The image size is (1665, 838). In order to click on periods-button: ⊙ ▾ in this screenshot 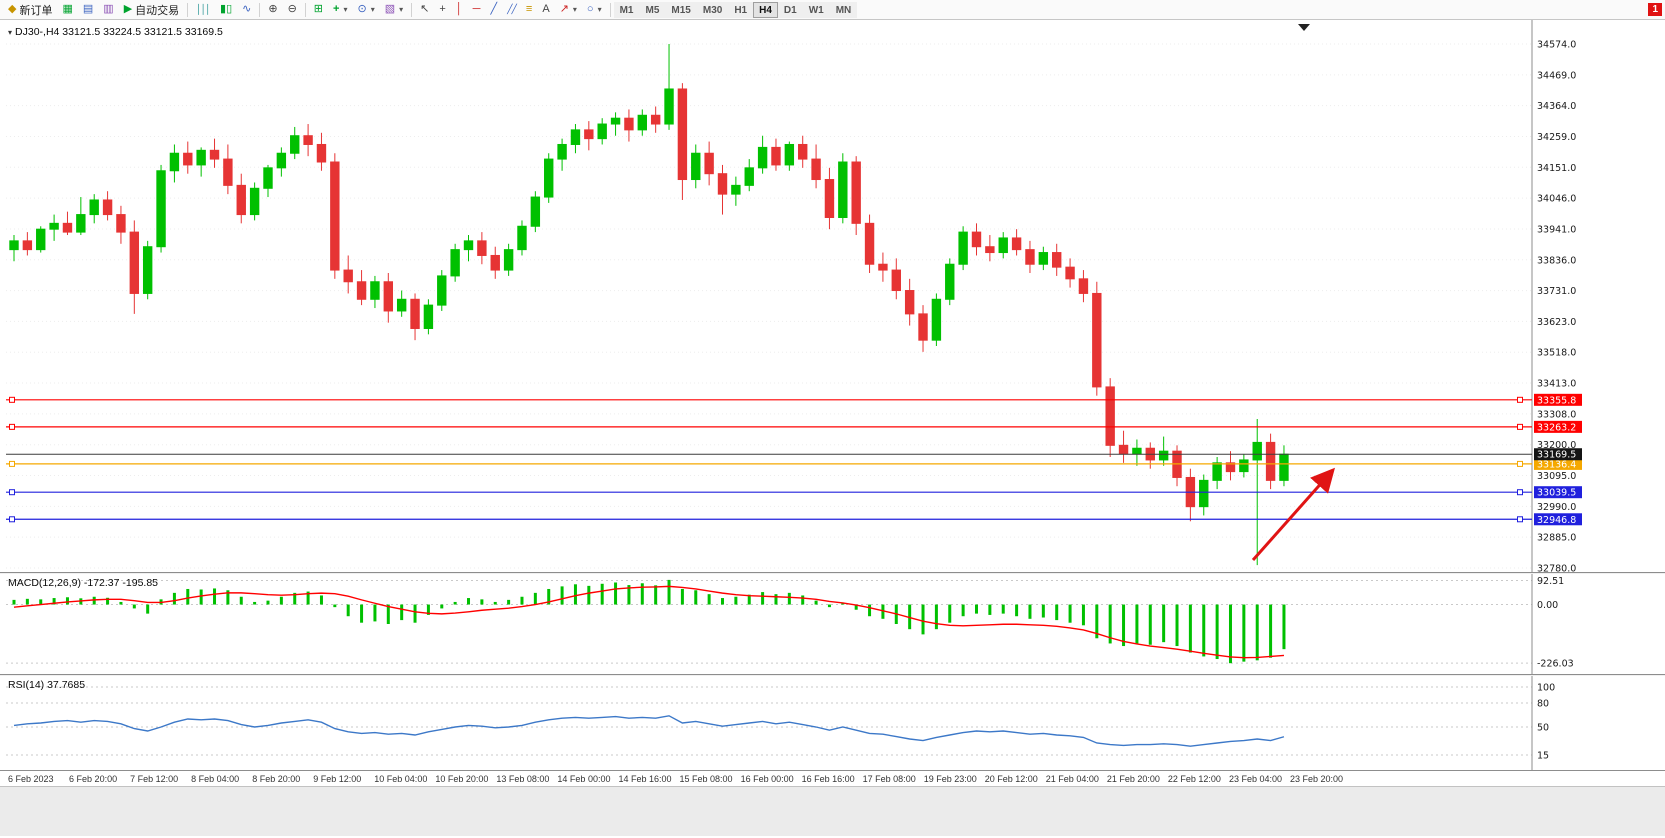, I will do `click(365, 10)`.